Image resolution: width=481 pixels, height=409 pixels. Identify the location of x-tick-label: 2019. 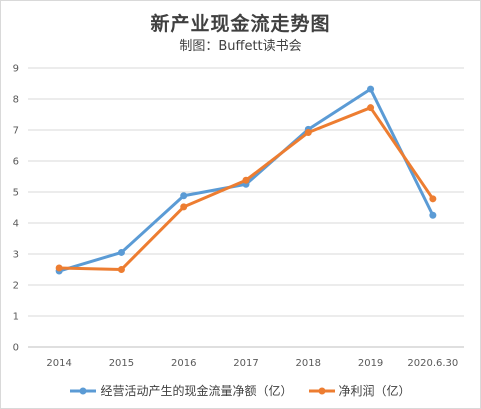
(370, 363).